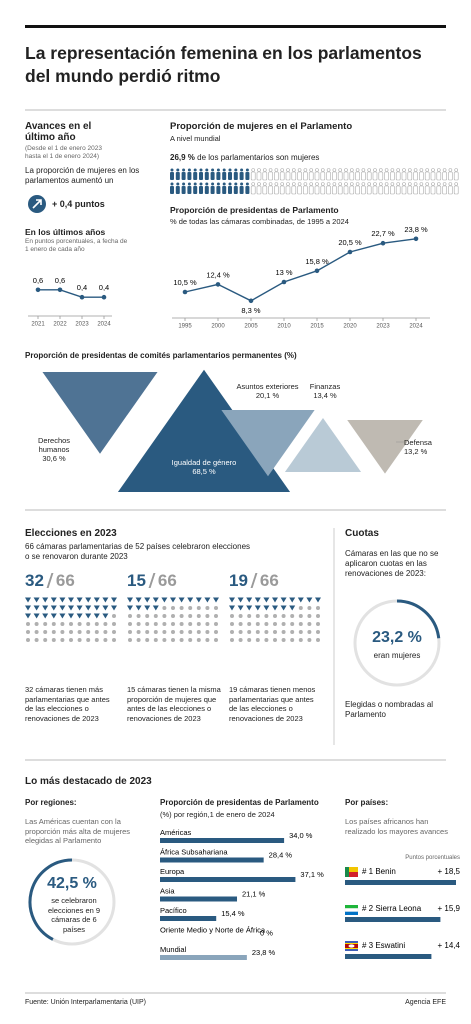 This screenshot has width=471, height=1024. What do you see at coordinates (72, 883) in the screenshot?
I see `value-label: 42,5 %` at bounding box center [72, 883].